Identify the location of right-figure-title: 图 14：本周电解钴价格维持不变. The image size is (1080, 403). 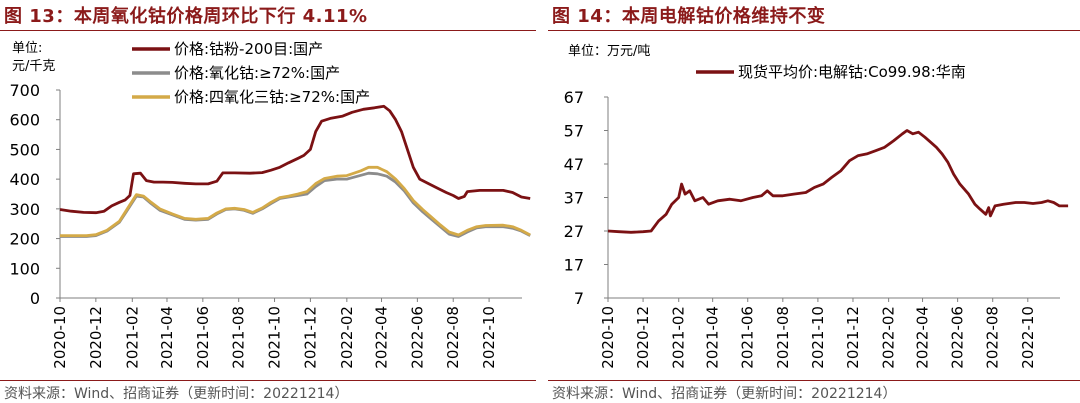
(689, 16).